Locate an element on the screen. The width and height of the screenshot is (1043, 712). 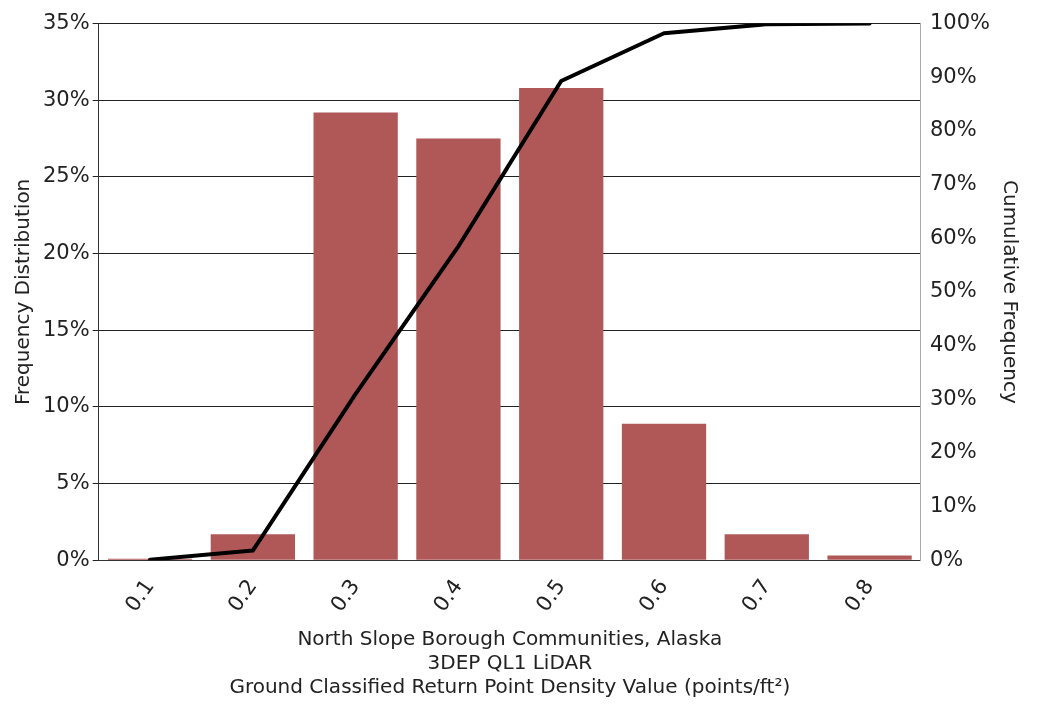
y2-tick-label: 50% is located at coordinates (953, 290).